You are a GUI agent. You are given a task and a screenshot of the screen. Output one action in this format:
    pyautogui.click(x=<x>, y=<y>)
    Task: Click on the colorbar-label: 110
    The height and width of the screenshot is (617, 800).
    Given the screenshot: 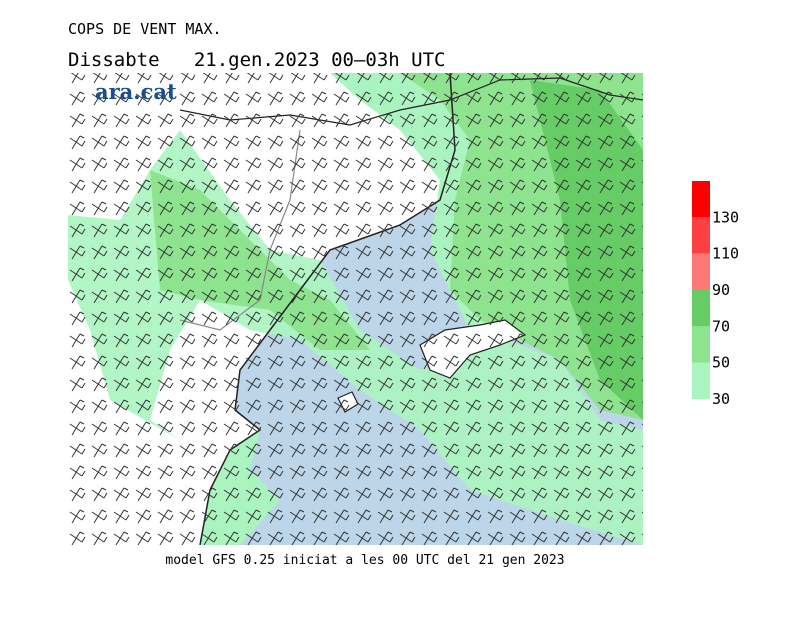 What is the action you would take?
    pyautogui.click(x=725, y=254)
    